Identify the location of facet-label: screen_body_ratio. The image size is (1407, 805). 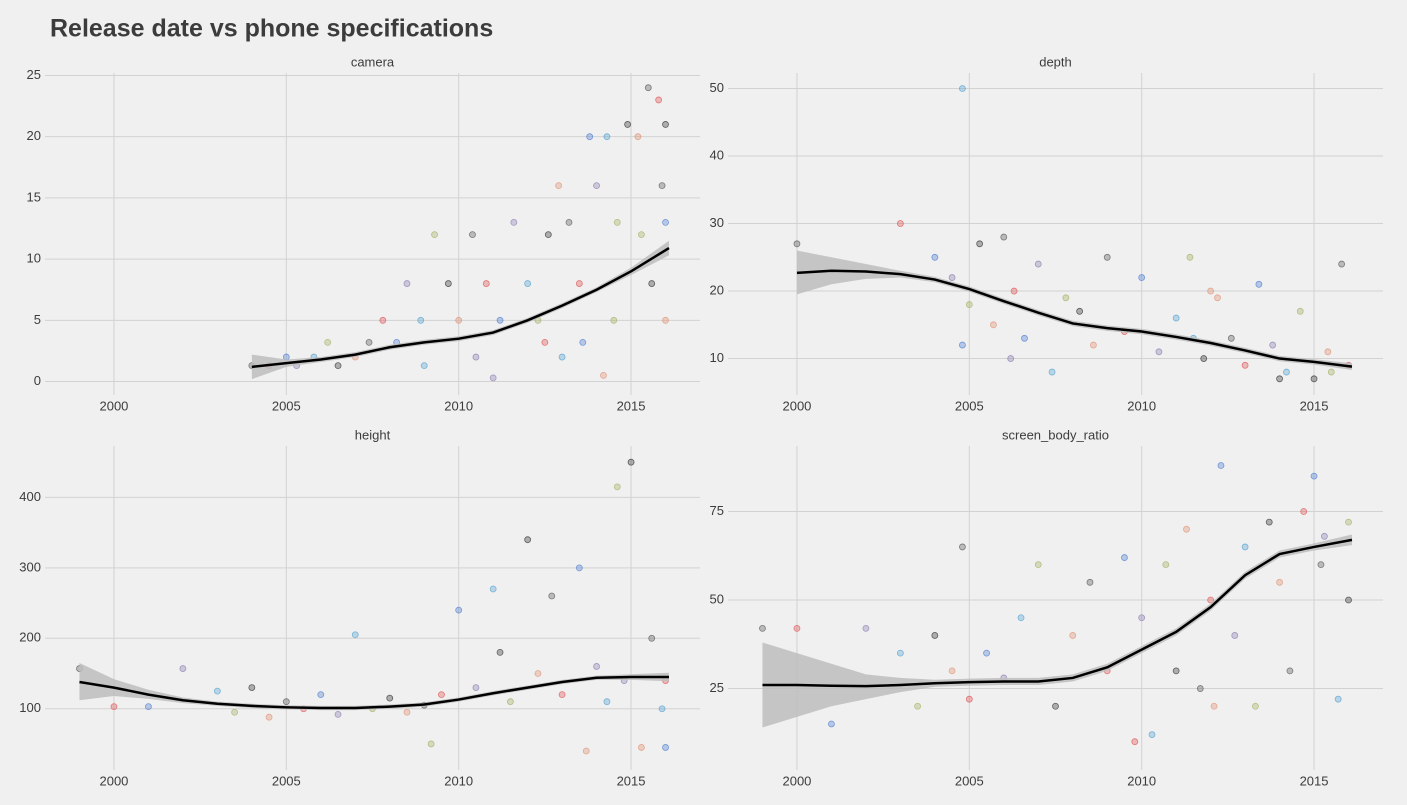
(1055, 434).